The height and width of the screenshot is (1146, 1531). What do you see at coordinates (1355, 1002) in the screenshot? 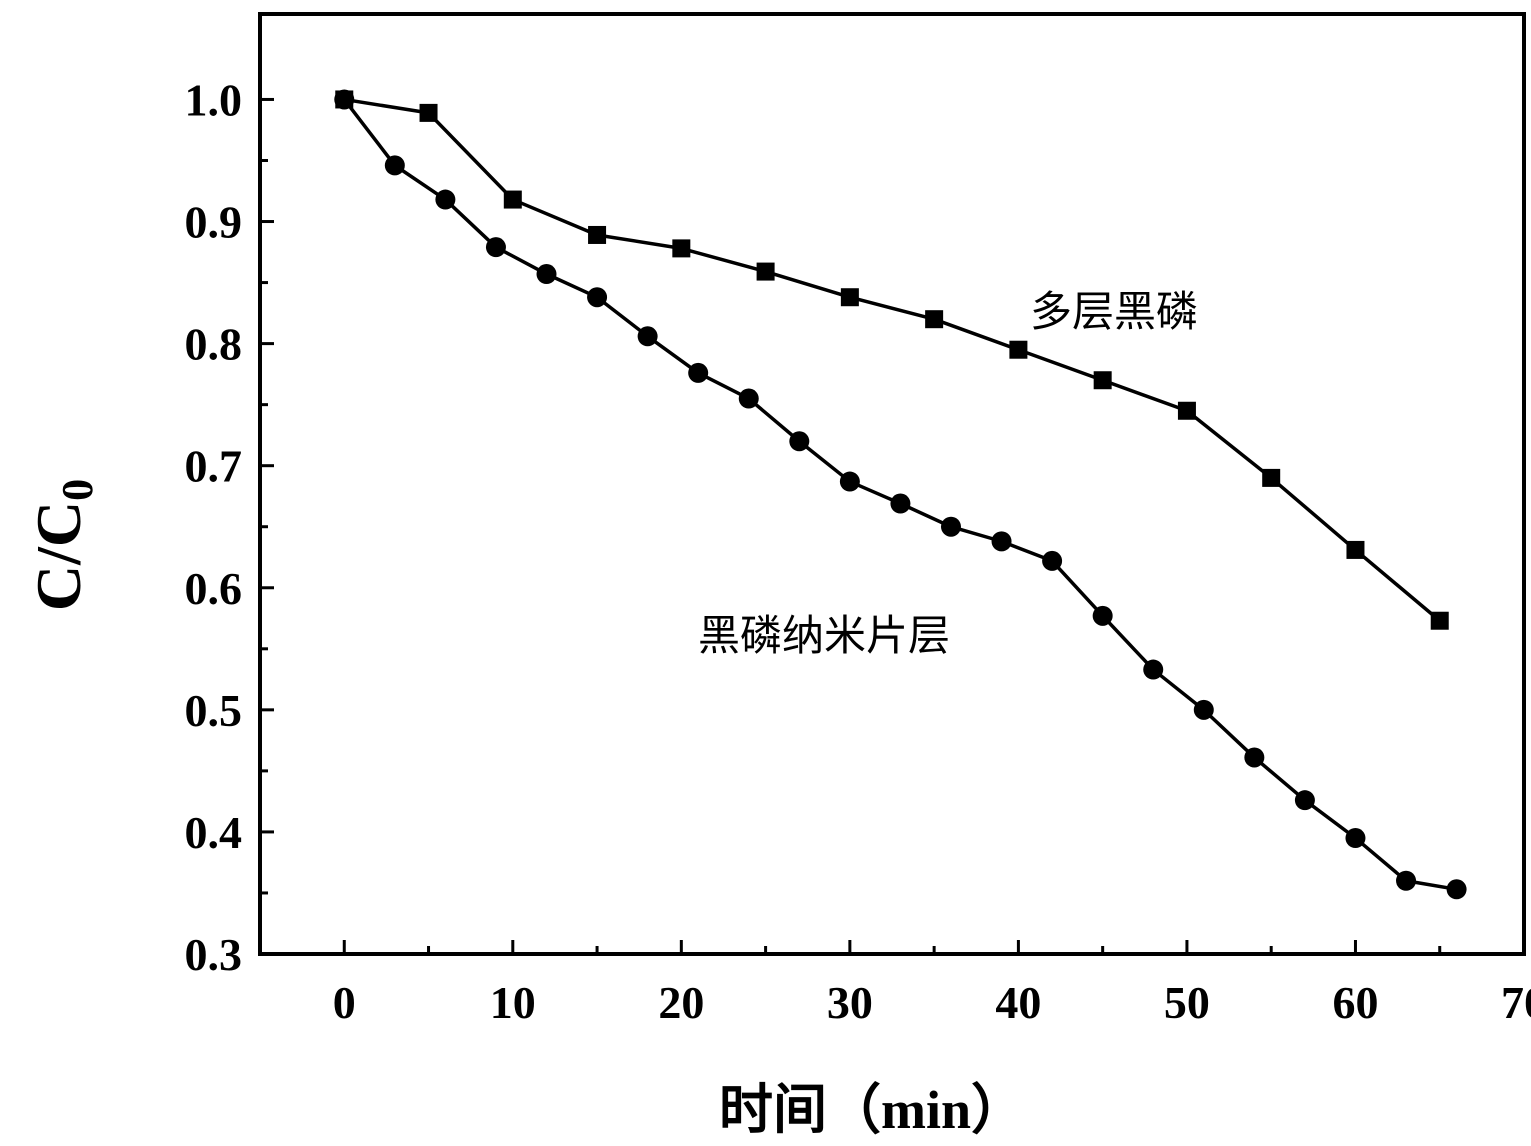
I see `x-tick-label: 60` at bounding box center [1355, 1002].